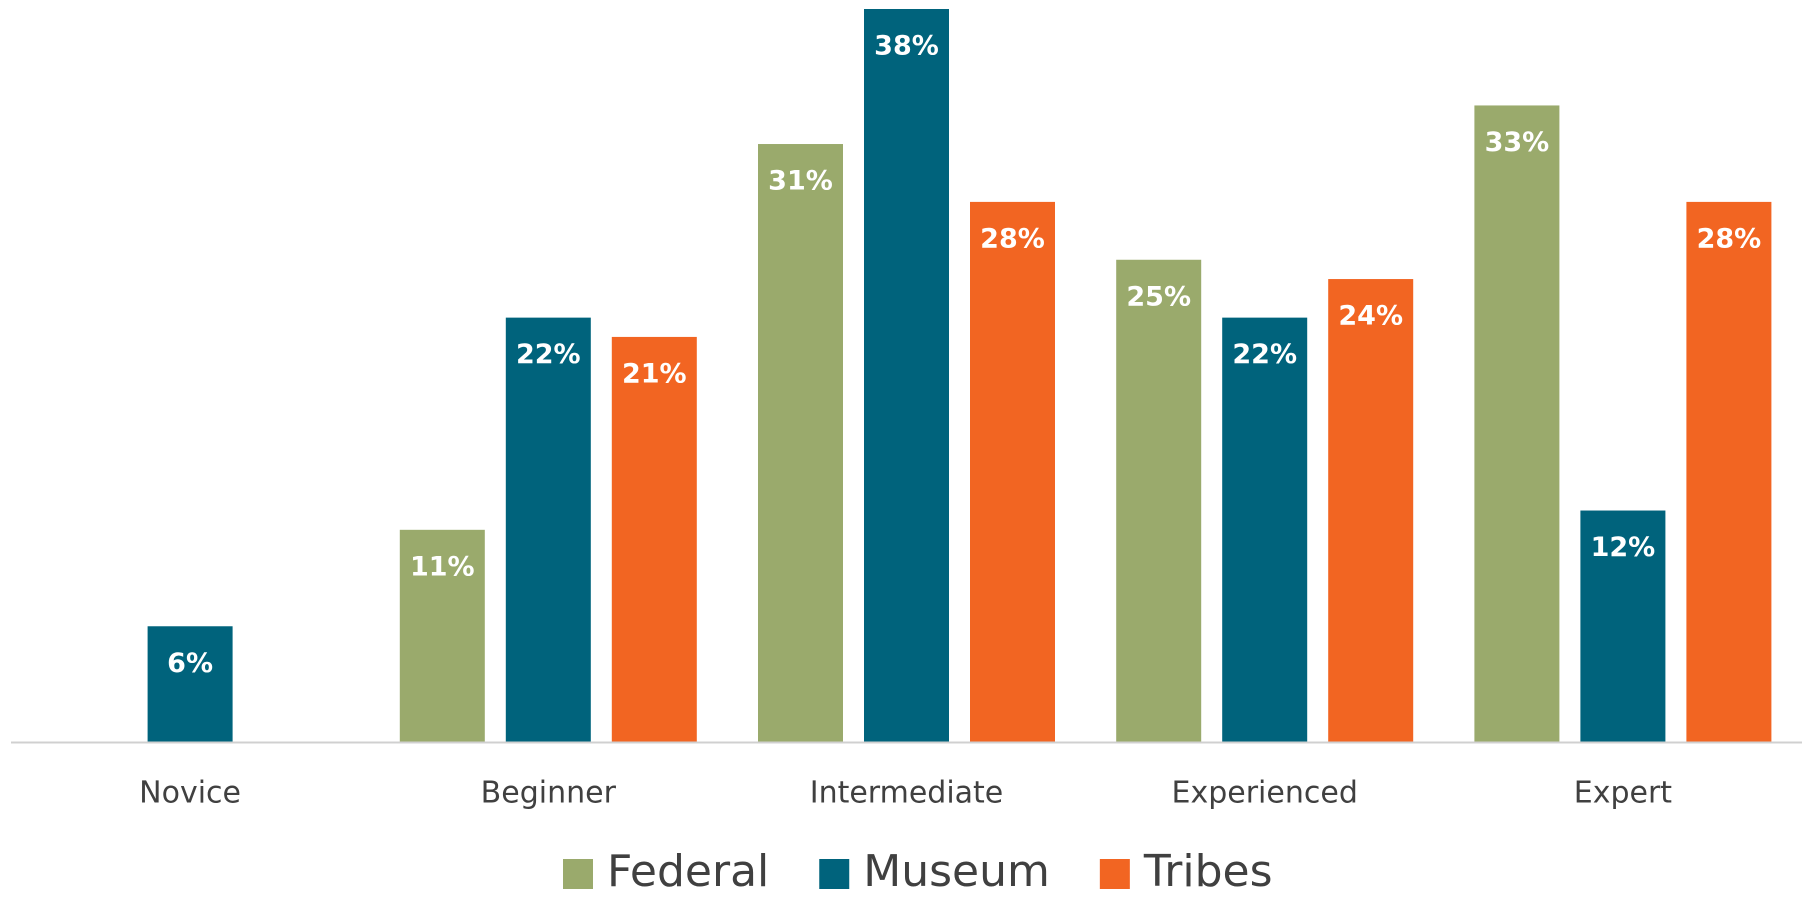 This screenshot has height=898, width=1802. Describe the element at coordinates (688, 871) in the screenshot. I see `legend-label: Federal` at that location.